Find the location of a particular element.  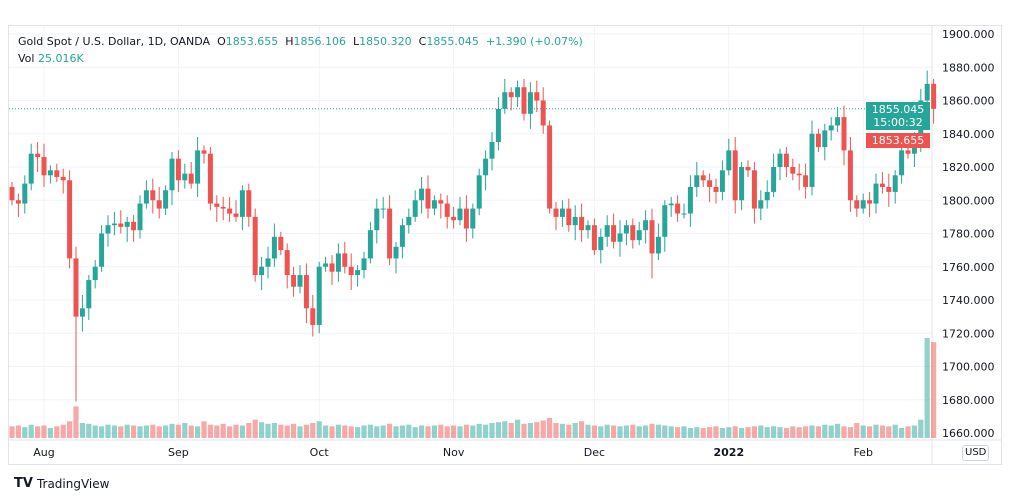

last-price-label: 1855.045 15:00:32 is located at coordinates (898, 116).